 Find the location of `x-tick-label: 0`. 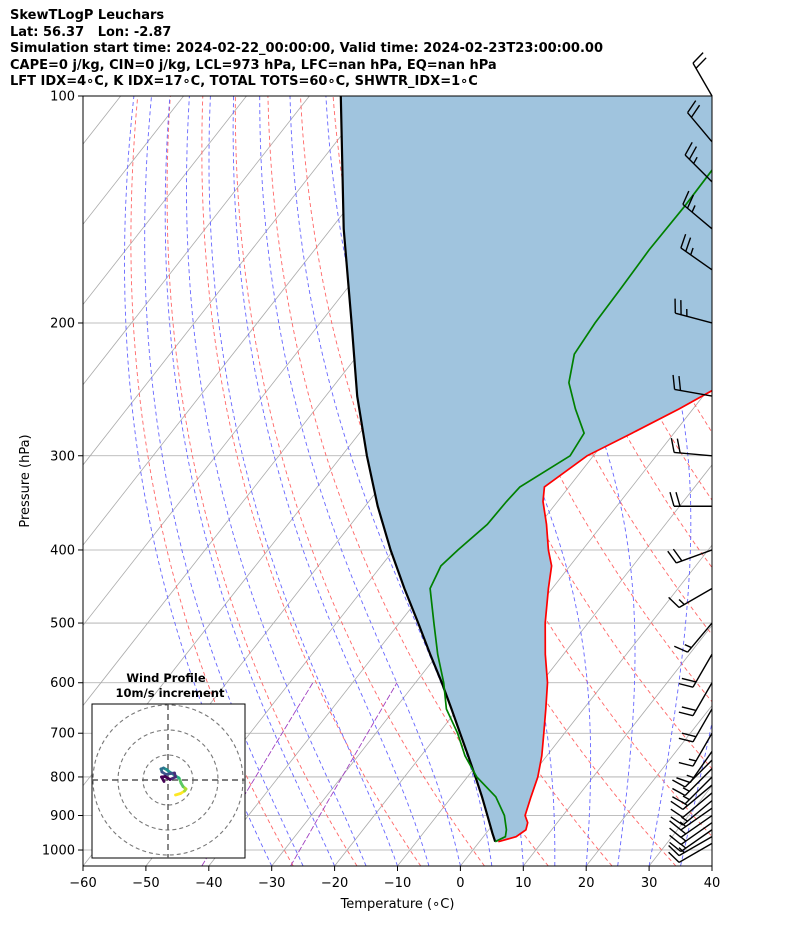

x-tick-label: 0 is located at coordinates (460, 883).